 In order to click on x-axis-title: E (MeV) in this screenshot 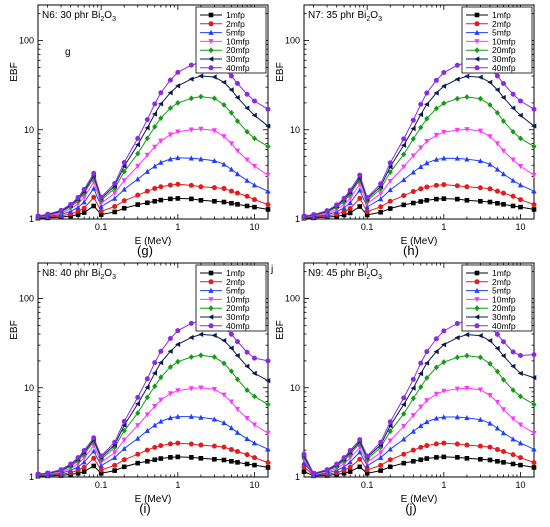, I will do `click(153, 499)`.